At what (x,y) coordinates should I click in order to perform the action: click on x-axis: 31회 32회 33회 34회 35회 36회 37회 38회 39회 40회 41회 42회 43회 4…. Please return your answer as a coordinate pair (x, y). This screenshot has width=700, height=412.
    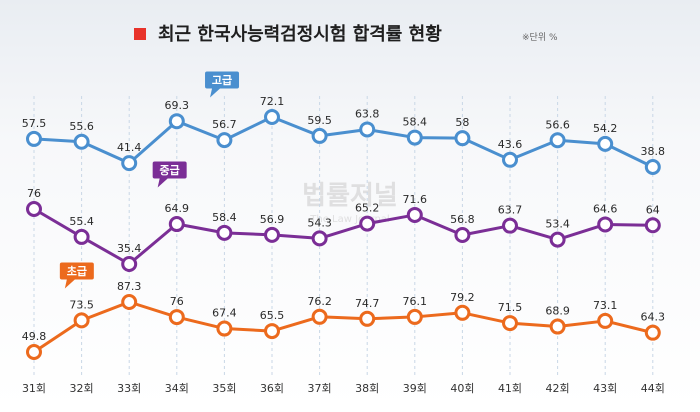
    Looking at the image, I should click on (343, 388).